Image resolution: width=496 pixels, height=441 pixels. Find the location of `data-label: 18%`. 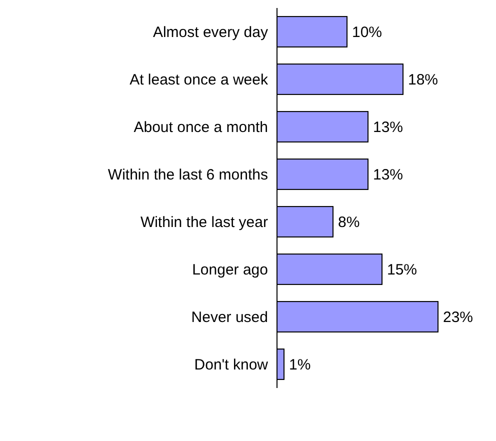

data-label: 18% is located at coordinates (423, 80).